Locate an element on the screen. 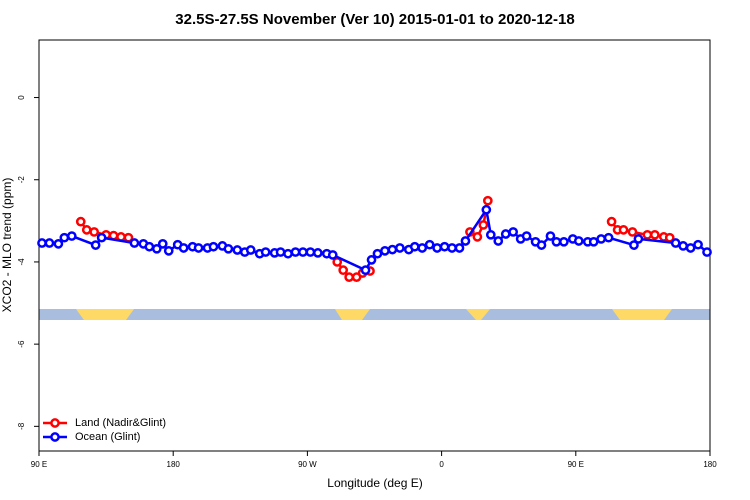 The image size is (750, 500). ocean-strip is located at coordinates (374, 314).